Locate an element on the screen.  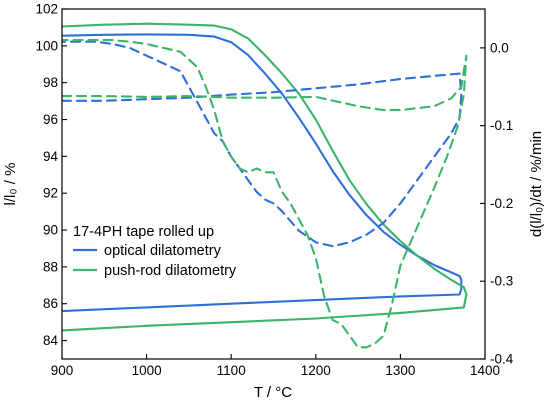
y-right-tick-label: -0.3 is located at coordinates (501, 281).